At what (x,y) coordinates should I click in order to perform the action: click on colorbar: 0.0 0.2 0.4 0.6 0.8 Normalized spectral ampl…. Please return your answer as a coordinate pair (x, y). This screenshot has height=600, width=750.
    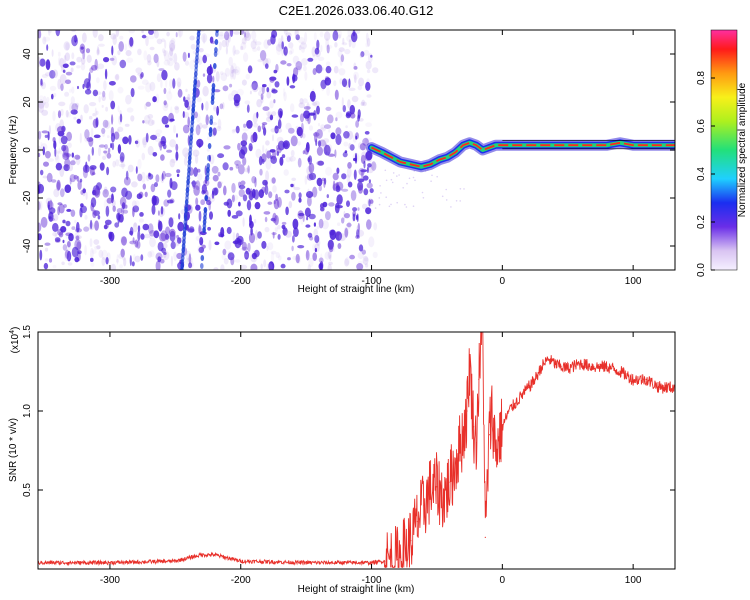
    Looking at the image, I should click on (722, 153).